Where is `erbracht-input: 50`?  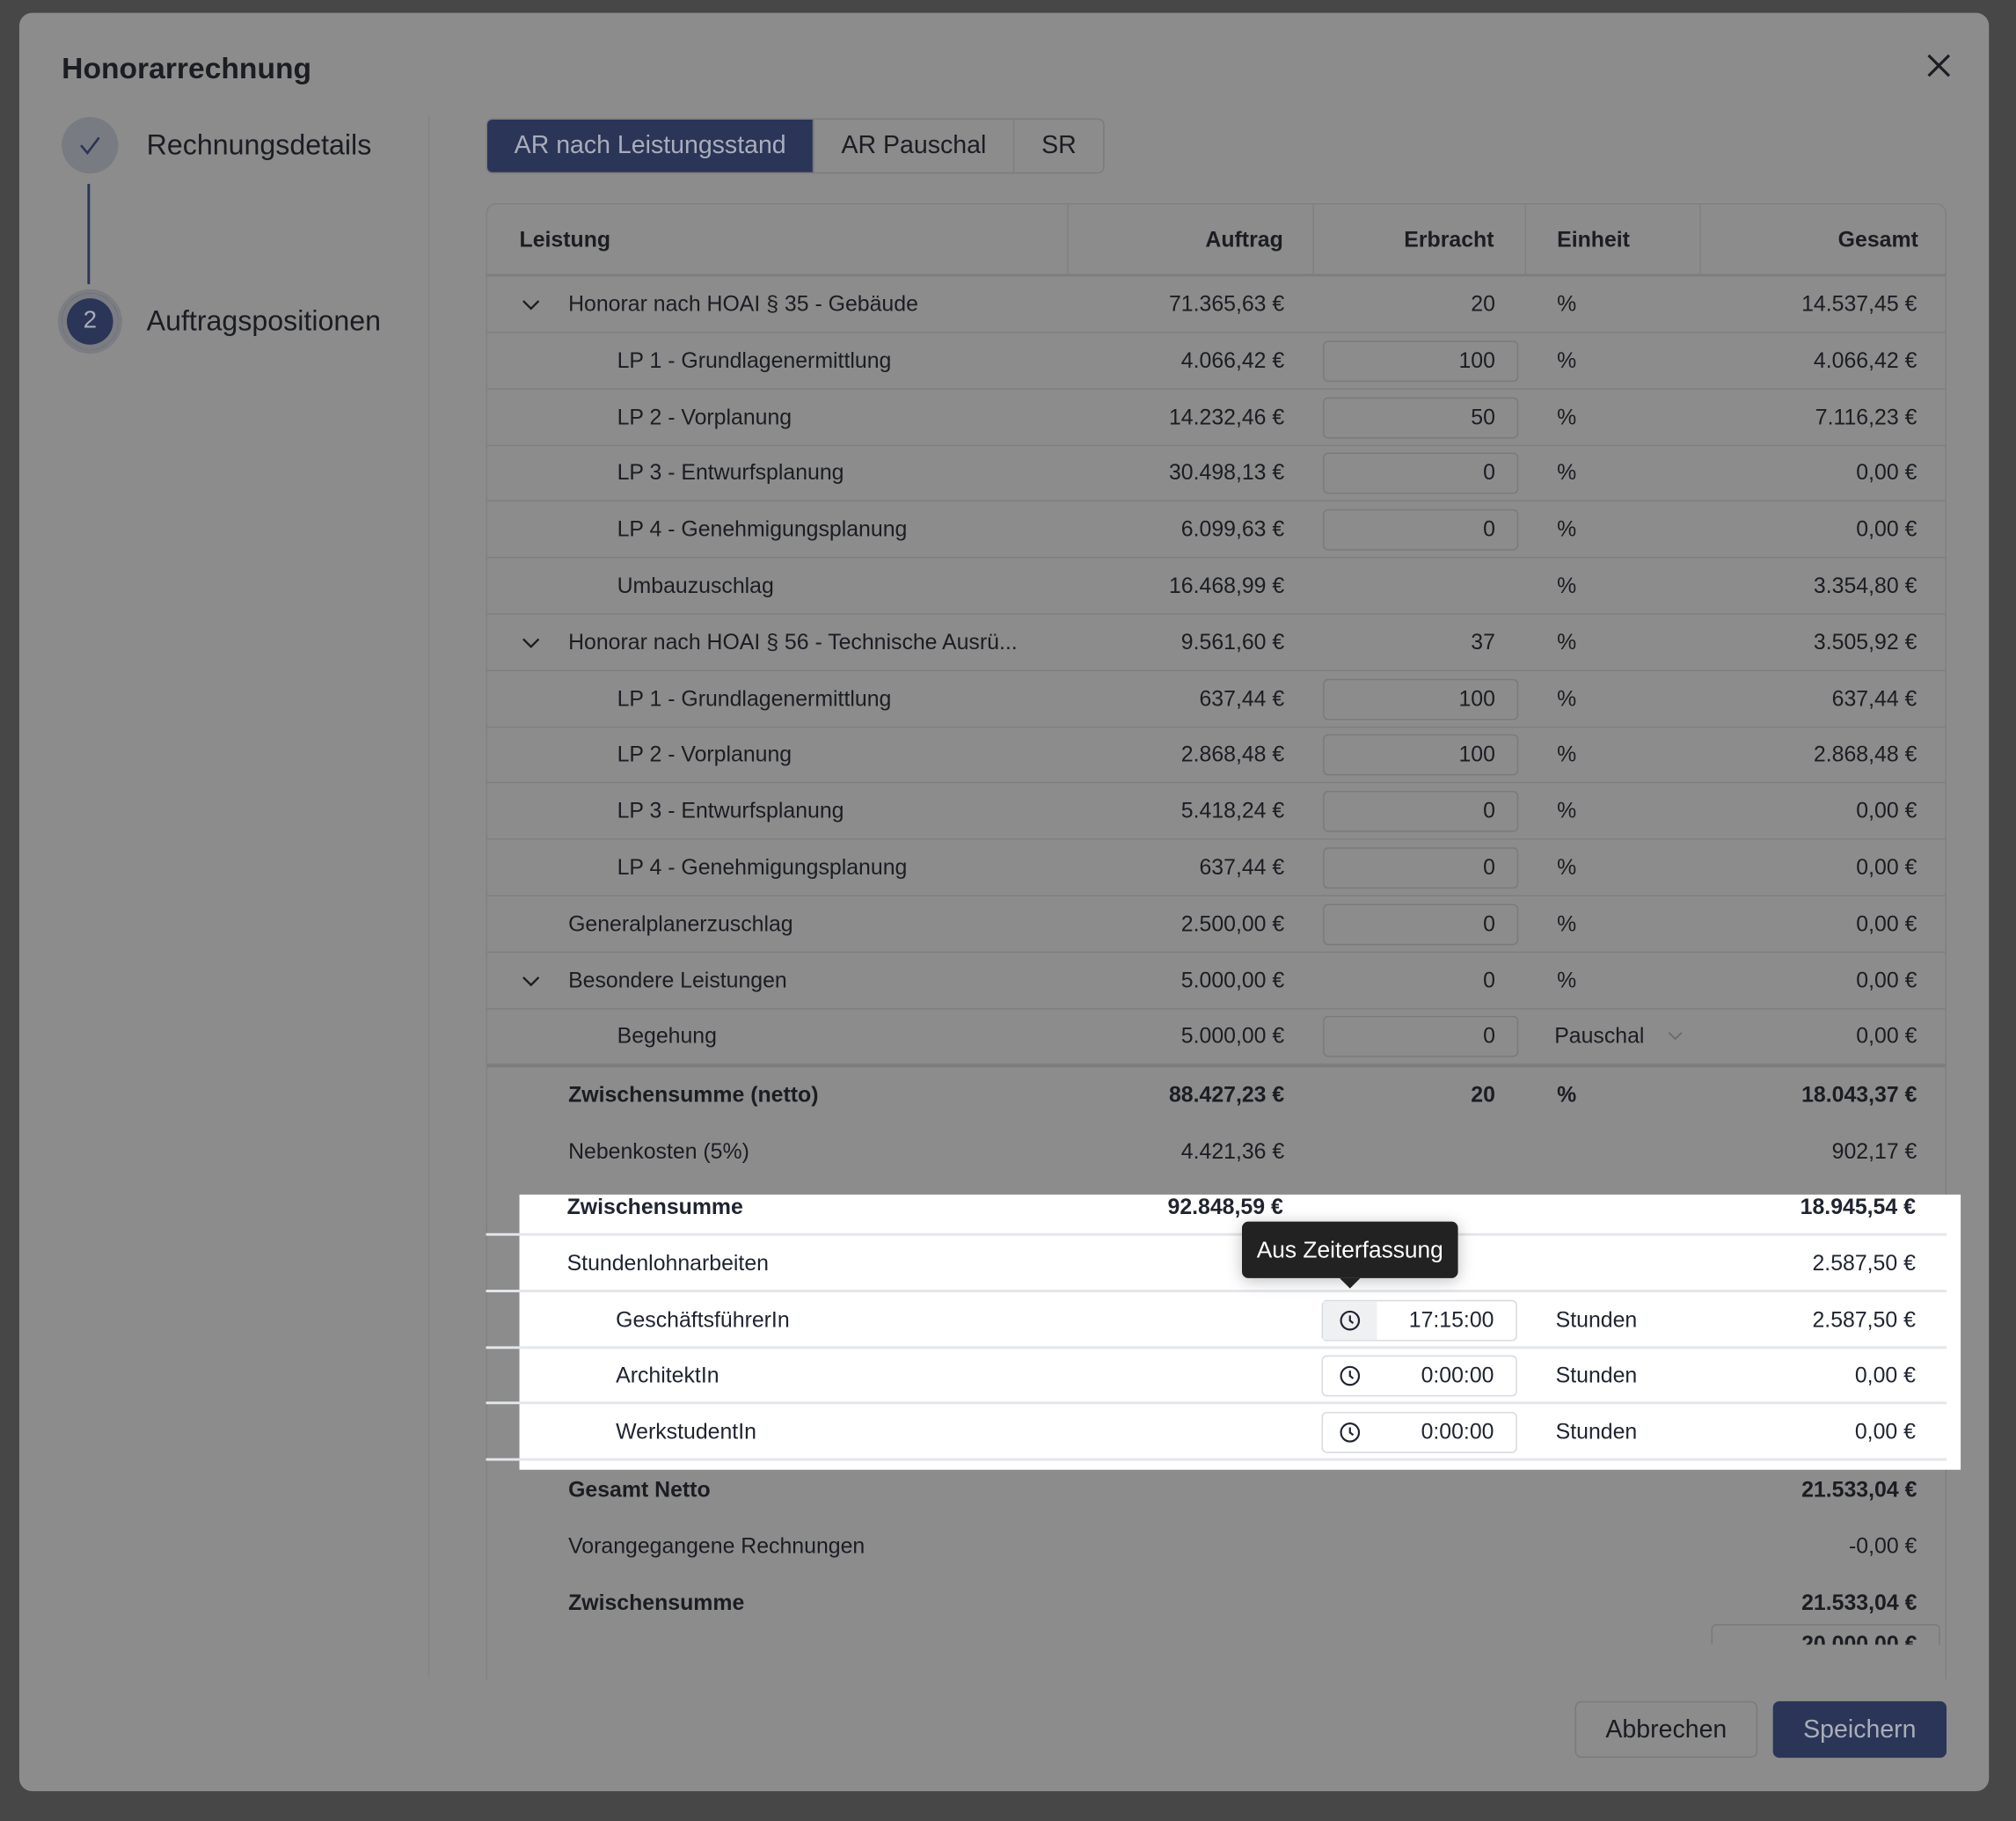
erbracht-input: 50 is located at coordinates (1421, 418).